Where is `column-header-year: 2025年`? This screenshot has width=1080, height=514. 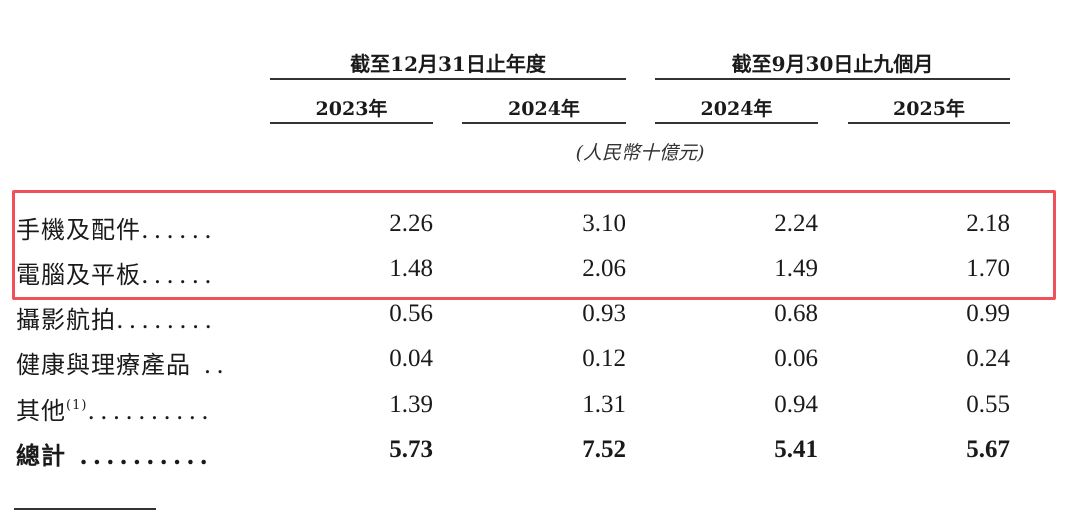 column-header-year: 2025年 is located at coordinates (929, 109).